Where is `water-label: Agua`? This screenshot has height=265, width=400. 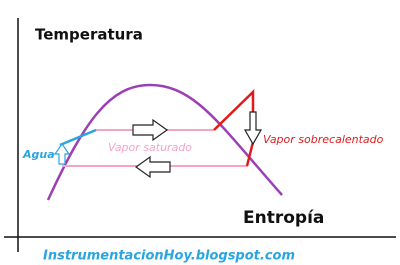 water-label: Agua is located at coordinates (38, 154).